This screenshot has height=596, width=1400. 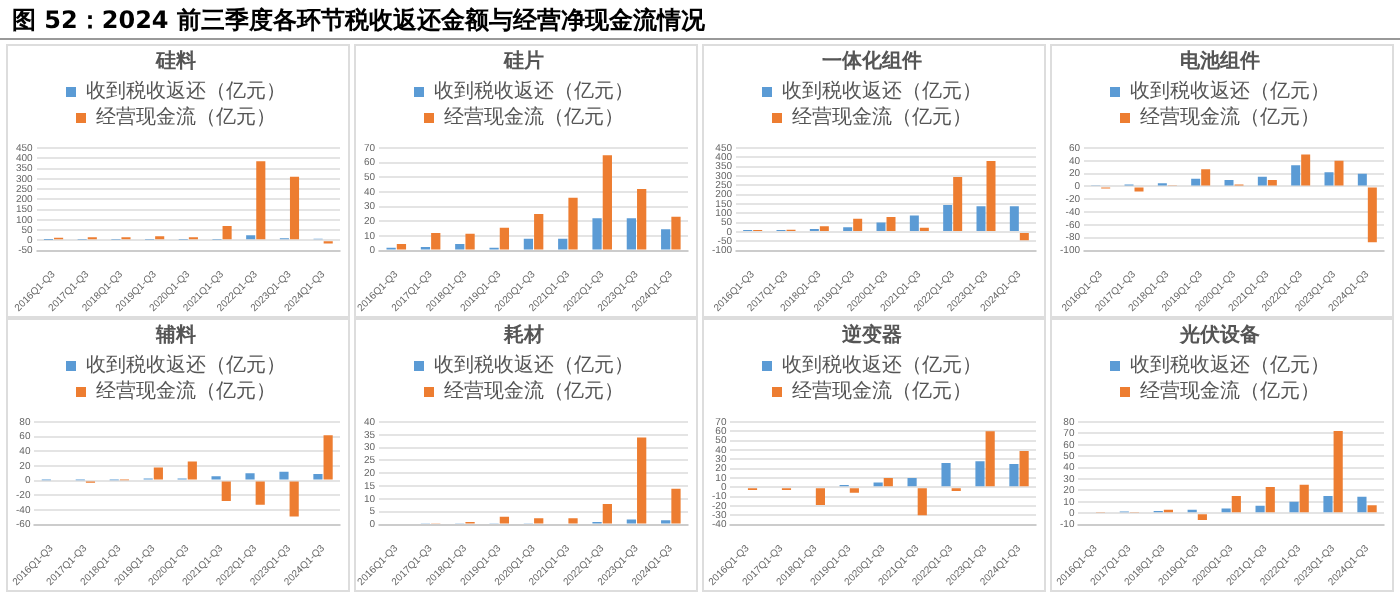 What do you see at coordinates (523, 61) in the screenshot?
I see `chart-title: 硅片` at bounding box center [523, 61].